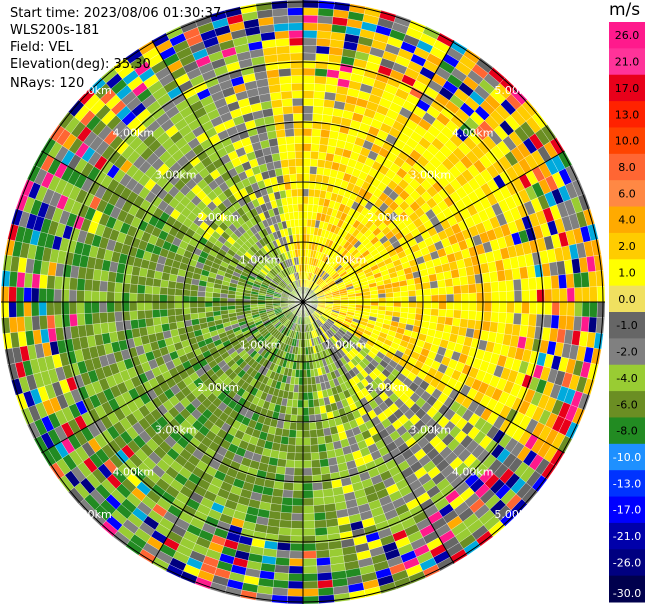  I want to click on colorbar-tick-label: -1.0, so click(626, 325).